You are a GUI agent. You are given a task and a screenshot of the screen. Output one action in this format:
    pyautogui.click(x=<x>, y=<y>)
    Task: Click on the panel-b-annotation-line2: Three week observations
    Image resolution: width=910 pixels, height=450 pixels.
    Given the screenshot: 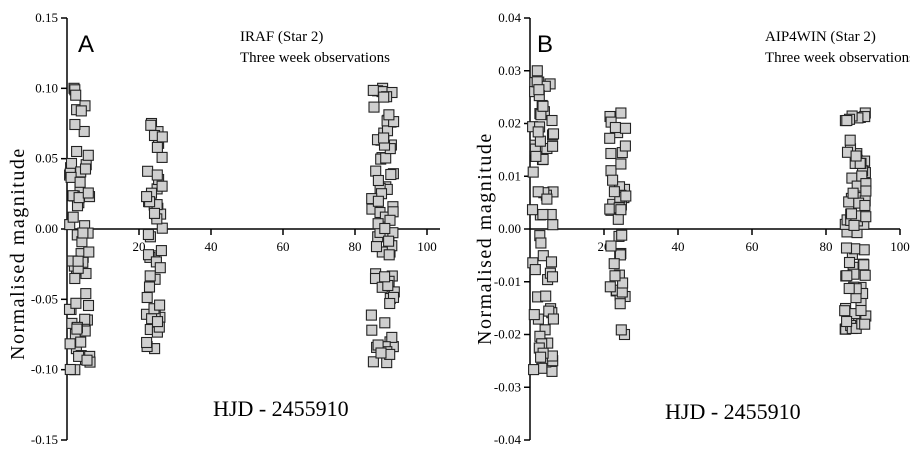 What is the action you would take?
    pyautogui.click(x=837, y=58)
    